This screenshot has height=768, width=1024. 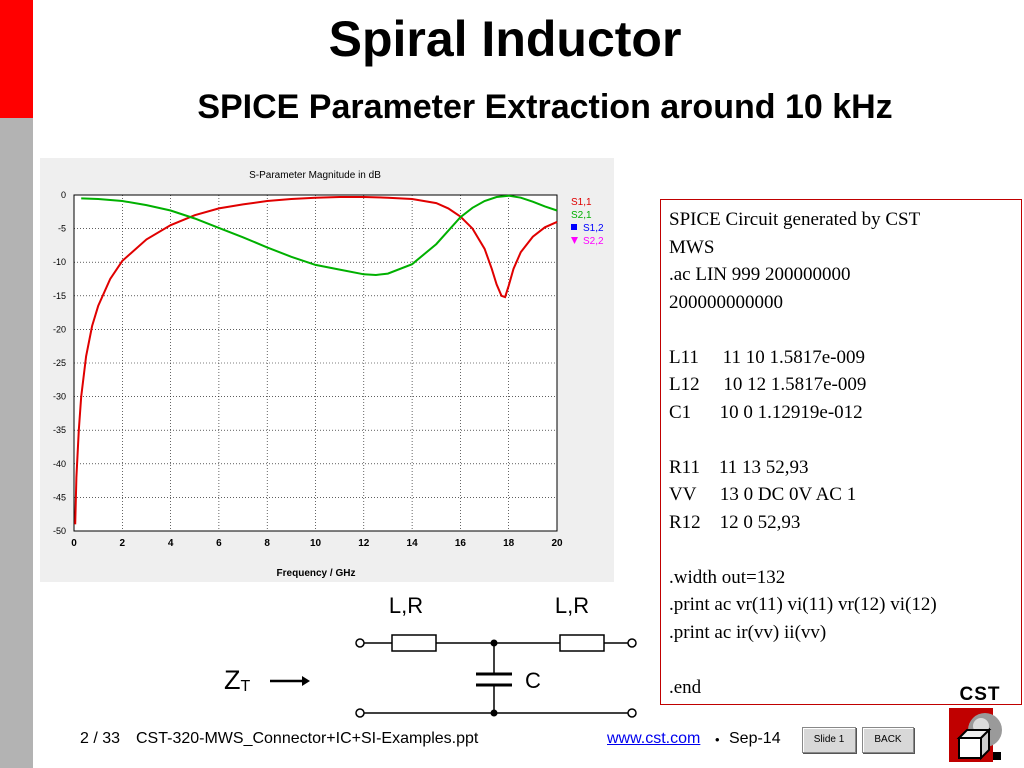 I want to click on x-tick-label: 12, so click(x=364, y=543).